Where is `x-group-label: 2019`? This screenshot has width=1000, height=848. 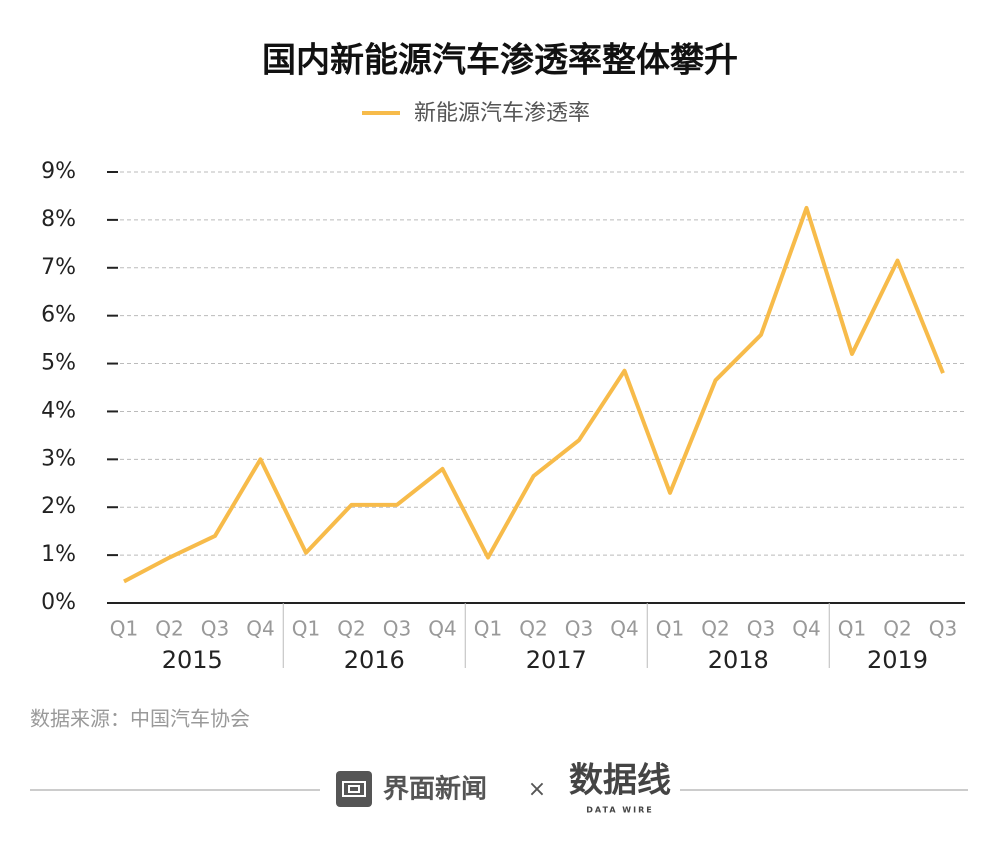 x-group-label: 2019 is located at coordinates (897, 660).